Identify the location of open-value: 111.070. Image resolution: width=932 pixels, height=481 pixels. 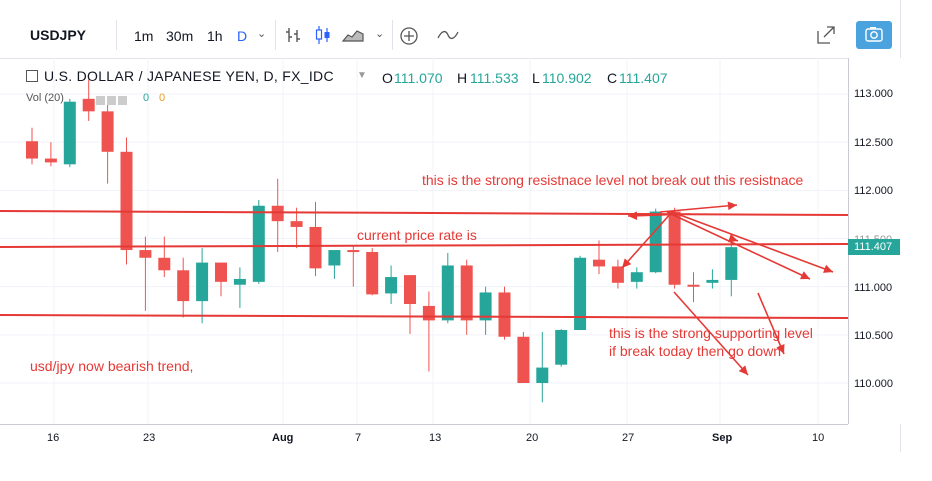
(418, 78).